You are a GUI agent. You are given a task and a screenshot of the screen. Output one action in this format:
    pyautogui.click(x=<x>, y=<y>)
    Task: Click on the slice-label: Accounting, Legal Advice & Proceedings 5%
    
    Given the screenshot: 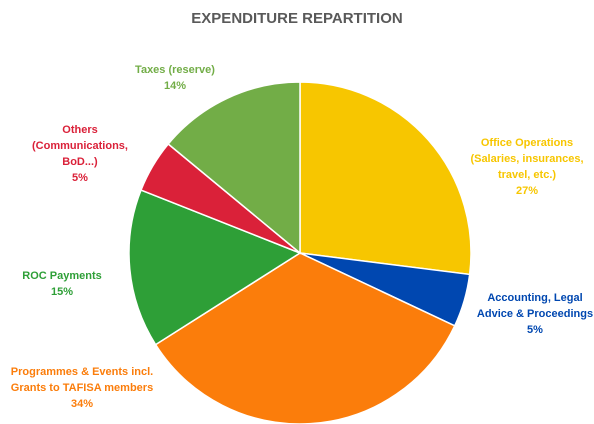 What is the action you would take?
    pyautogui.click(x=532, y=314)
    